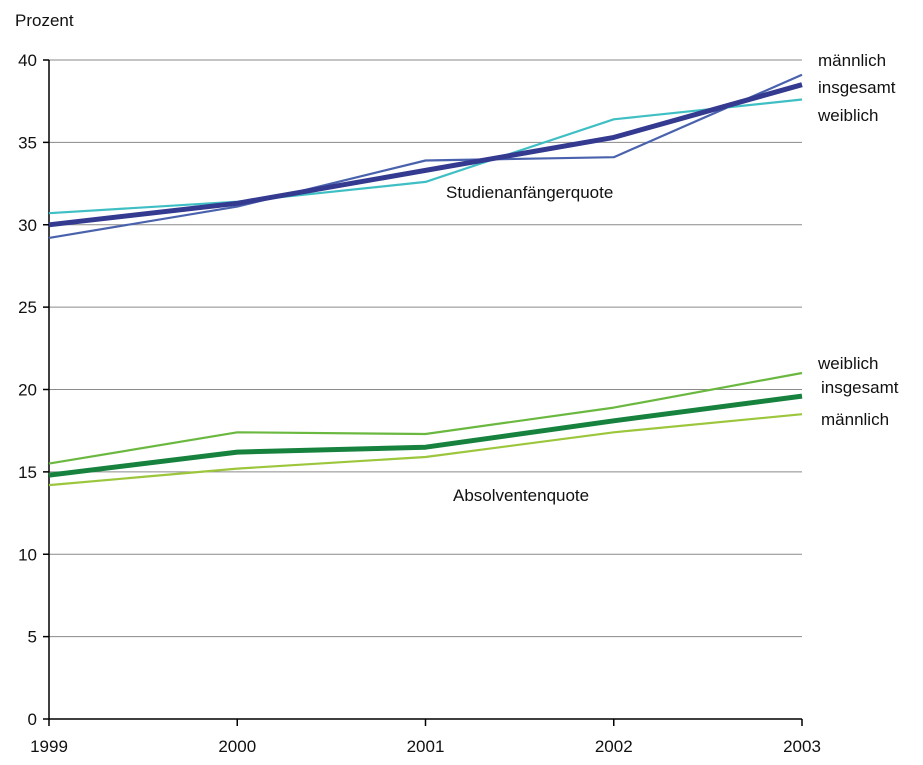 Image resolution: width=923 pixels, height=765 pixels. What do you see at coordinates (27, 554) in the screenshot?
I see `y-tick-label: 10` at bounding box center [27, 554].